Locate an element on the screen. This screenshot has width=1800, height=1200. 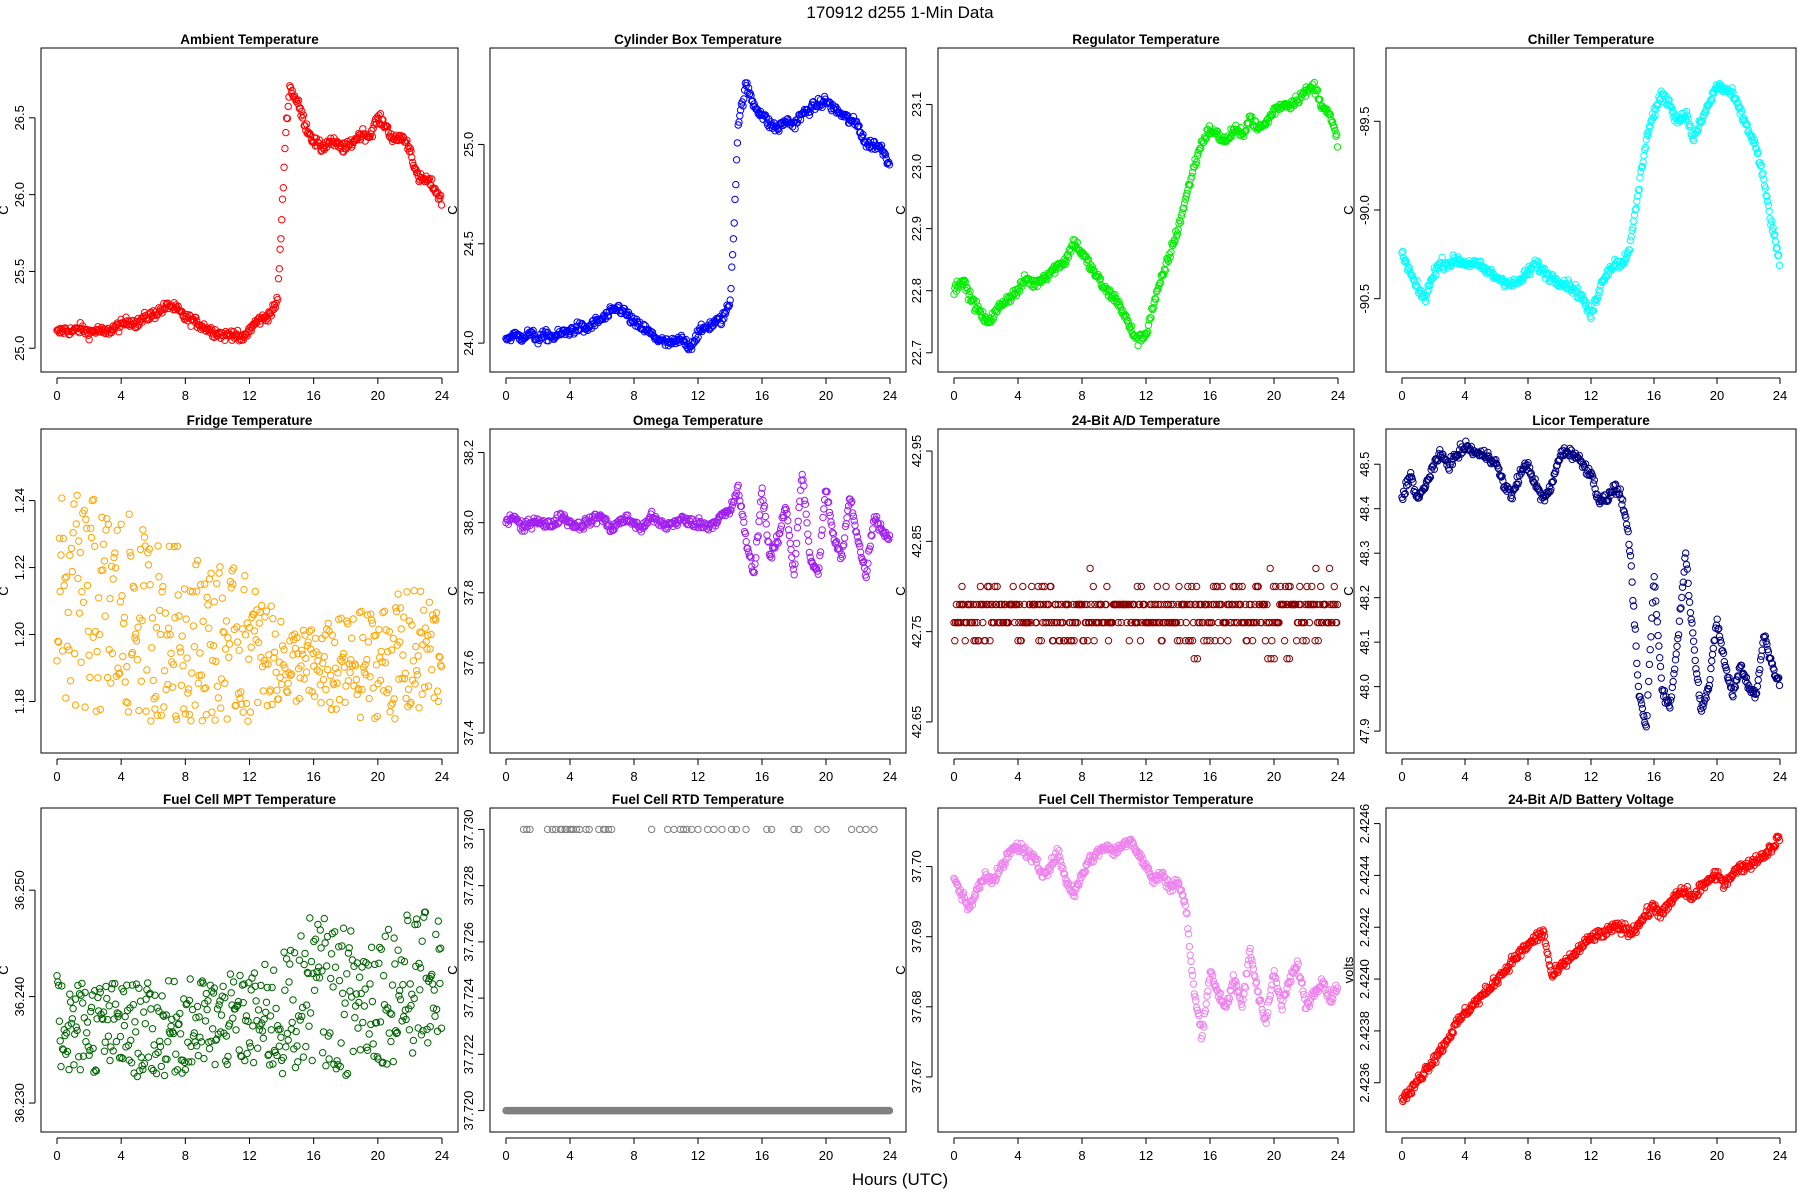
x-tick-label: 24 is located at coordinates (442, 395).